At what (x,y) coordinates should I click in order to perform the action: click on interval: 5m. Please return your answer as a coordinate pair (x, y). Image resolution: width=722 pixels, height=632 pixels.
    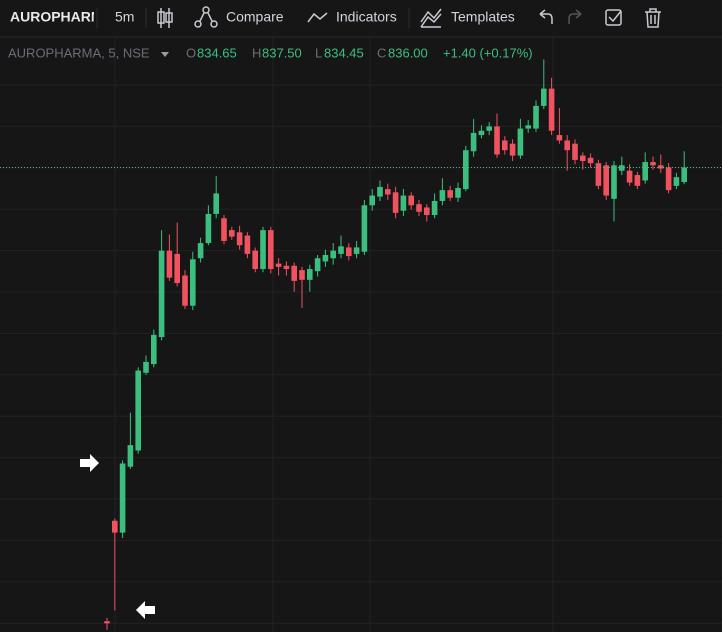
    Looking at the image, I should click on (124, 17).